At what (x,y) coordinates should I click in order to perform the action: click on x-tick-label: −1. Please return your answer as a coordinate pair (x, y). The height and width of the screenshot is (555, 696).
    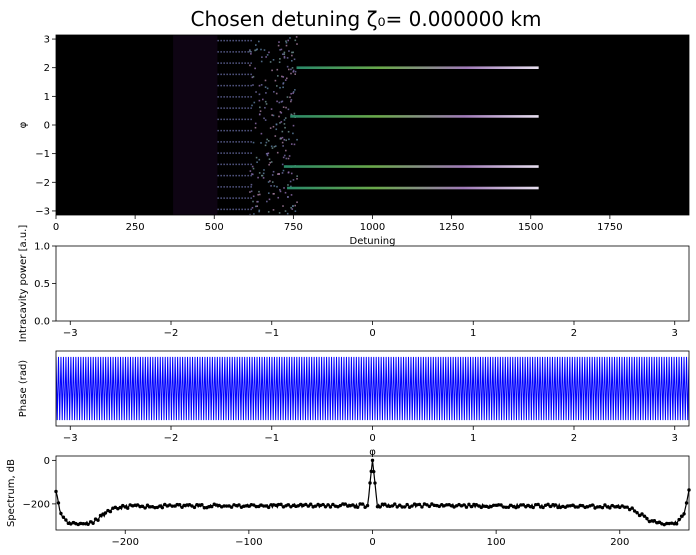
    Looking at the image, I should click on (271, 333).